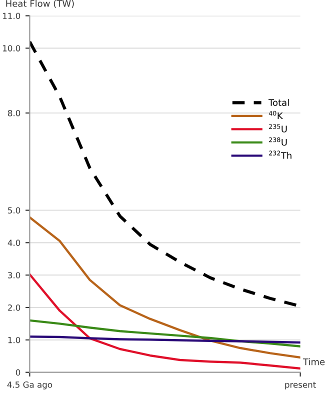  Describe the element at coordinates (14, 243) in the screenshot. I see `y-tick-label: 4.0` at that location.